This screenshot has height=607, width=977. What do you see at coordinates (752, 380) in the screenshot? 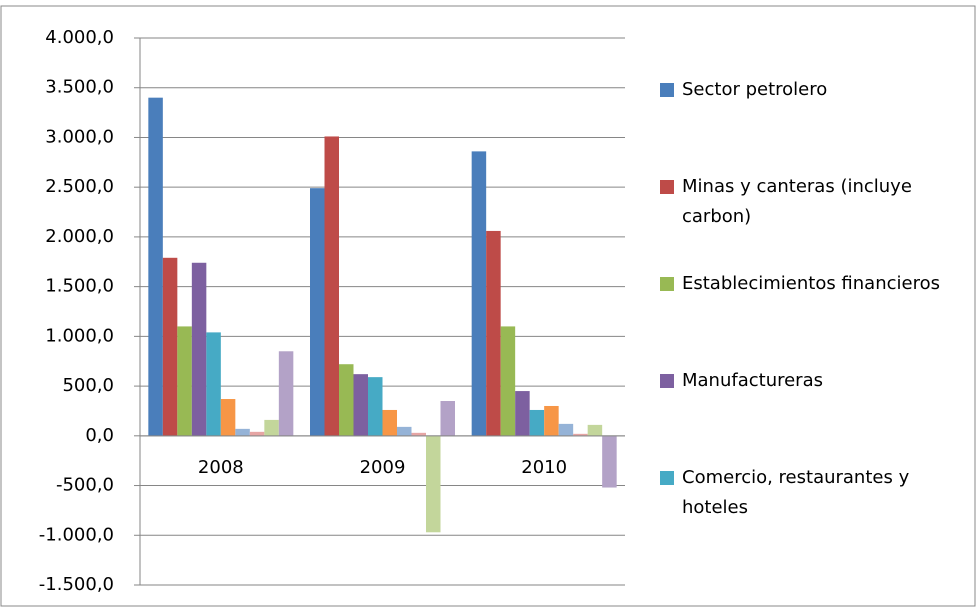
I see `legend-label: Manufactureras` at bounding box center [752, 380].